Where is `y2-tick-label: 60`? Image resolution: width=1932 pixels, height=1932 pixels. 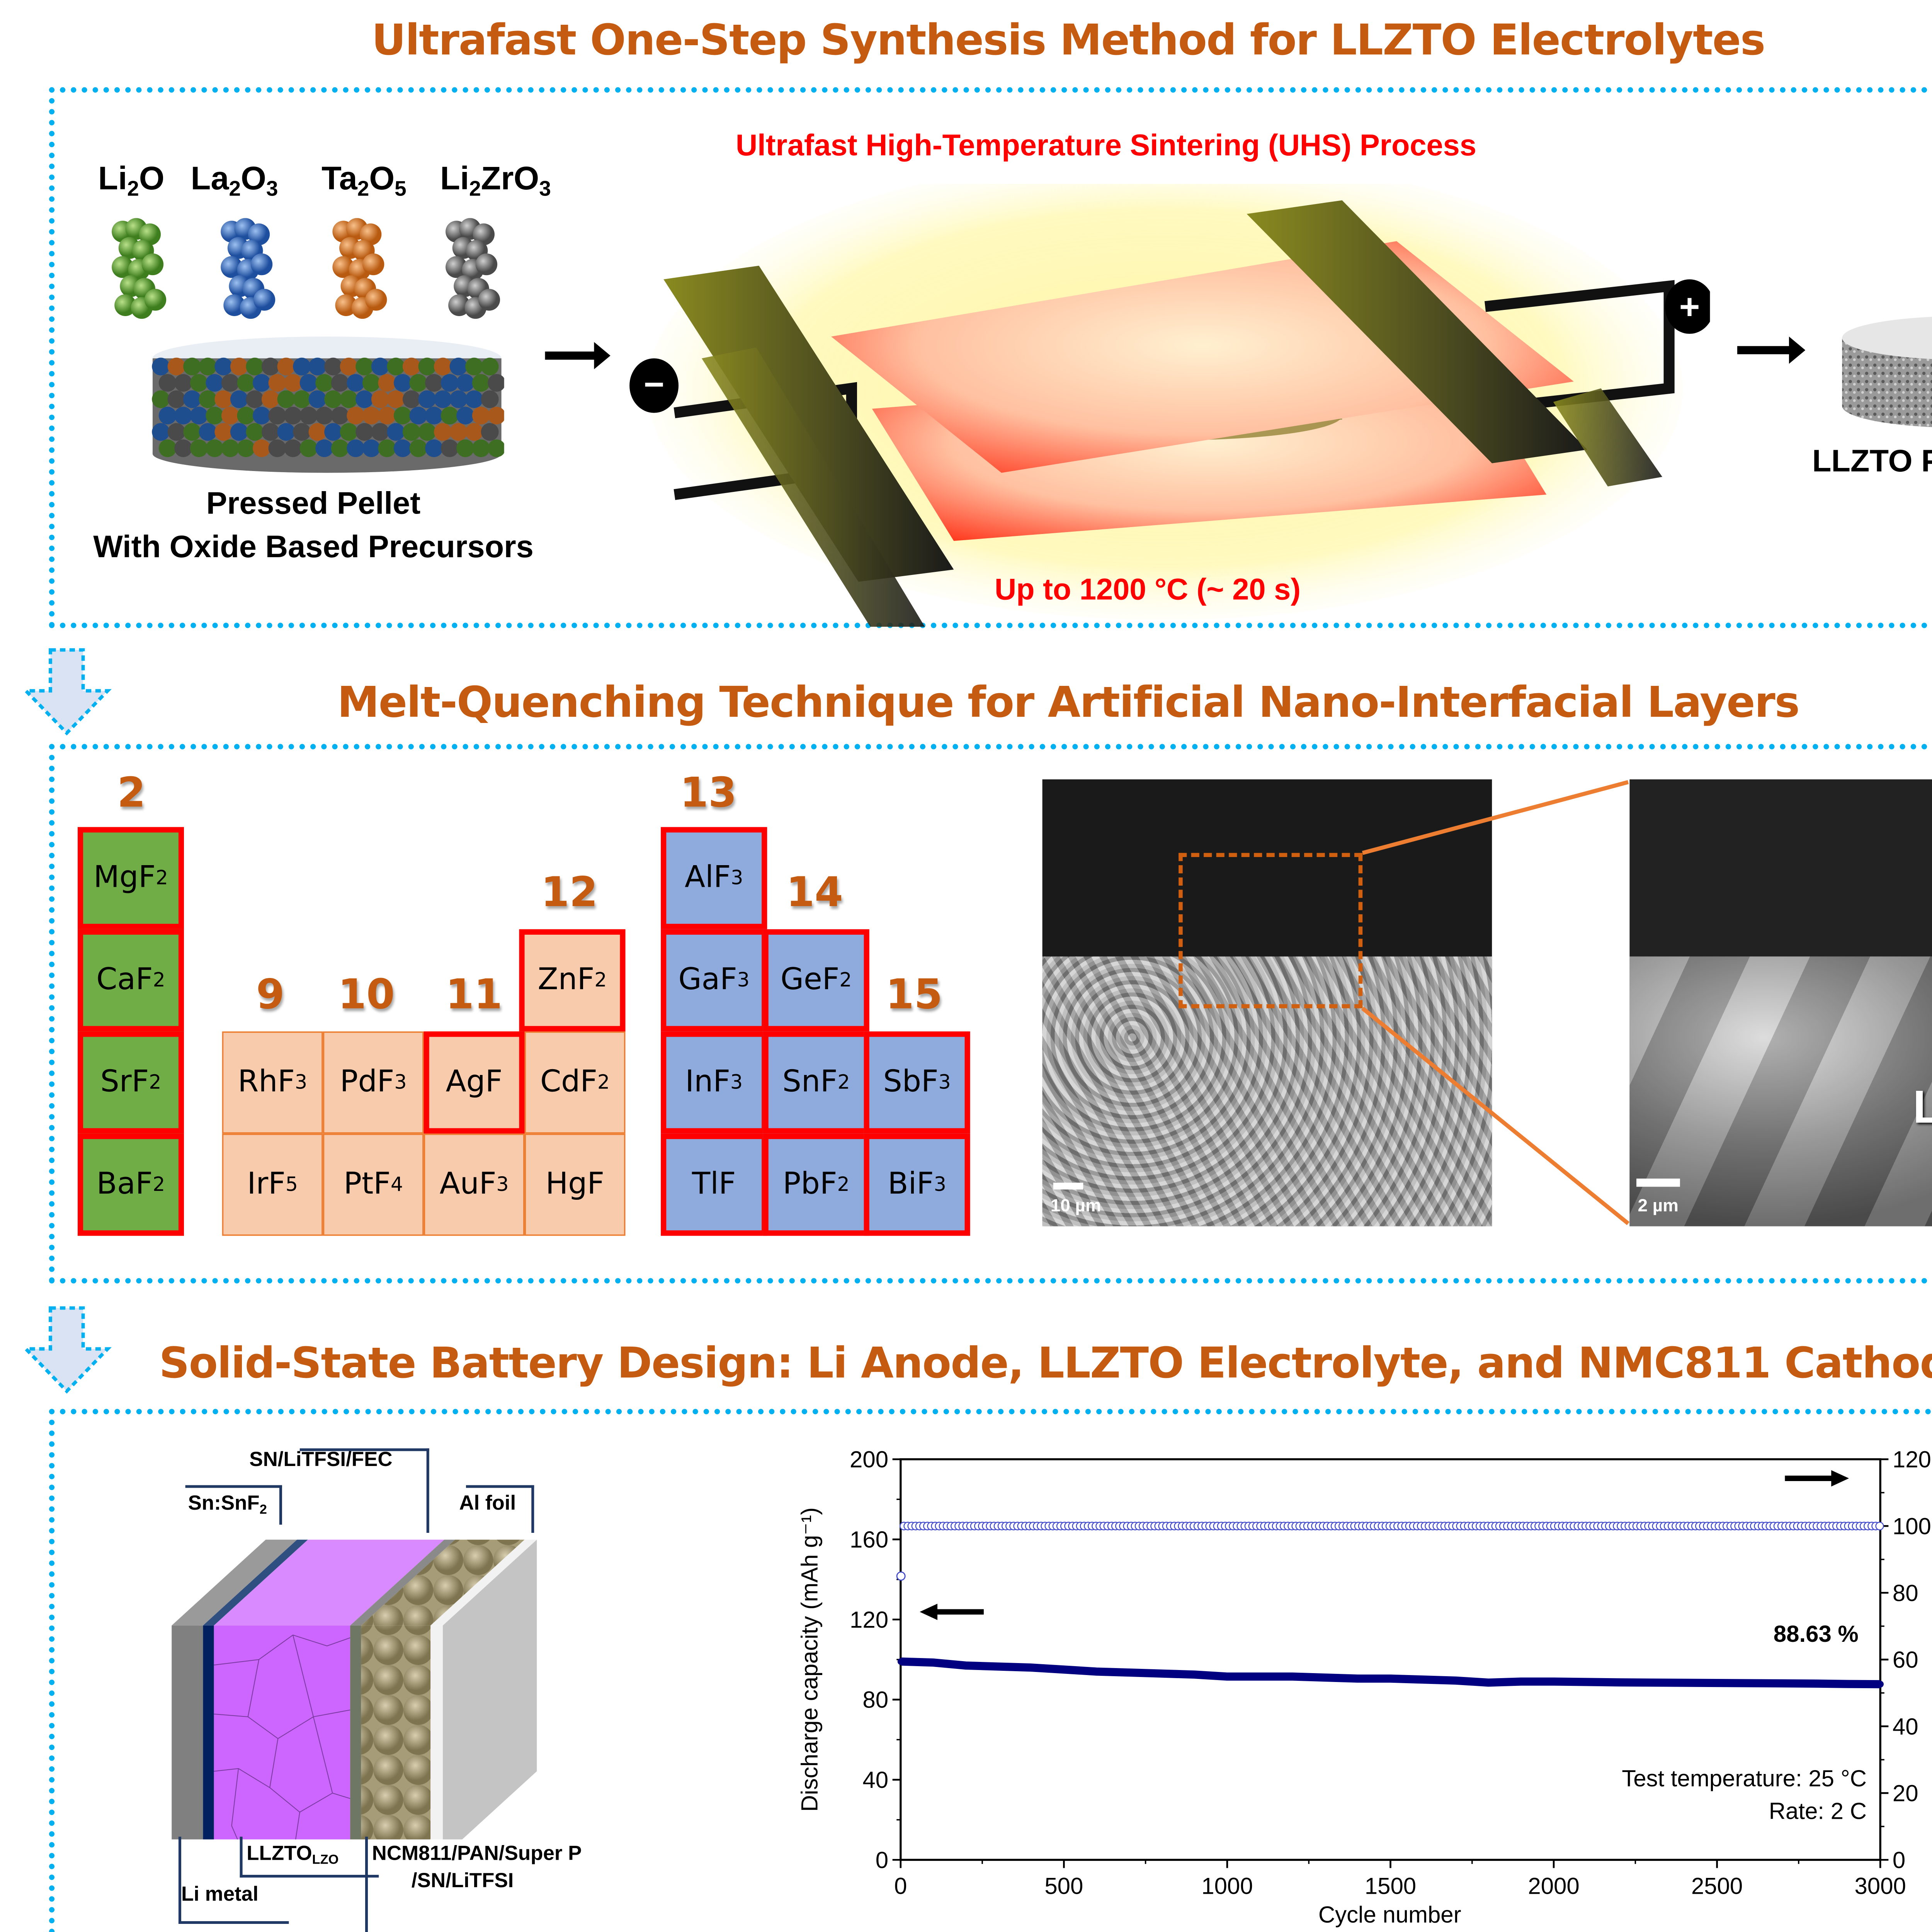 y2-tick-label: 60 is located at coordinates (1906, 1660).